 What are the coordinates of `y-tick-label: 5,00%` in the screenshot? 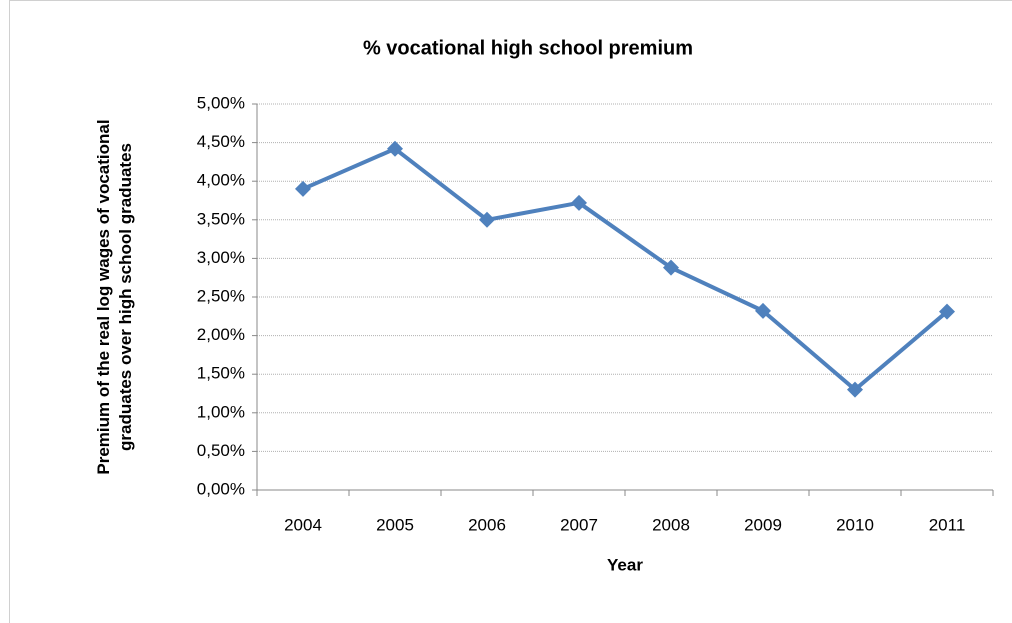 It's located at (221, 102).